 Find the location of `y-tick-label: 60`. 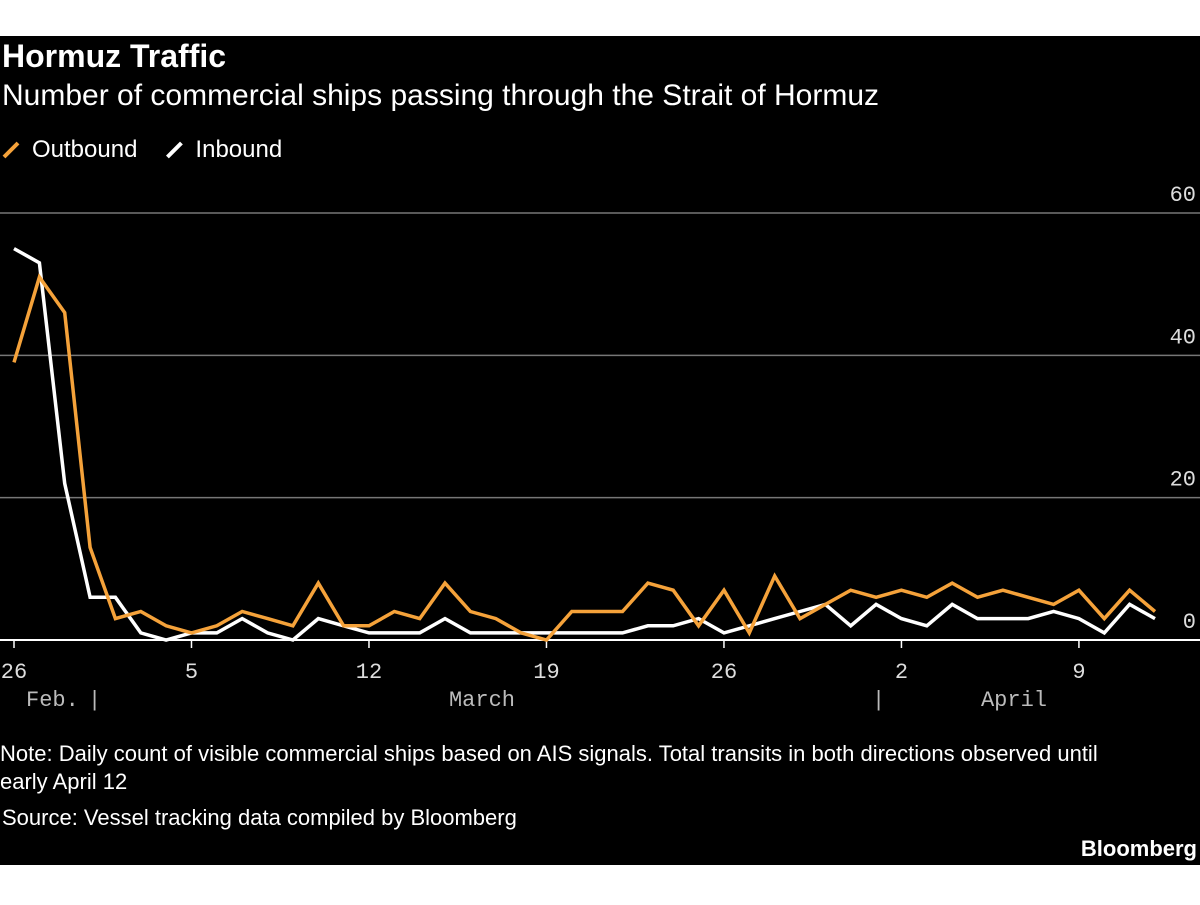

y-tick-label: 60 is located at coordinates (1183, 195).